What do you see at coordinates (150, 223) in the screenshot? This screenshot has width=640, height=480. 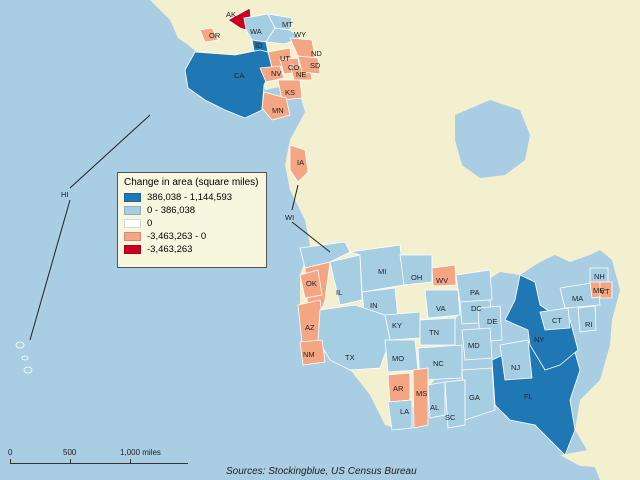 I see `legend-label: 0` at bounding box center [150, 223].